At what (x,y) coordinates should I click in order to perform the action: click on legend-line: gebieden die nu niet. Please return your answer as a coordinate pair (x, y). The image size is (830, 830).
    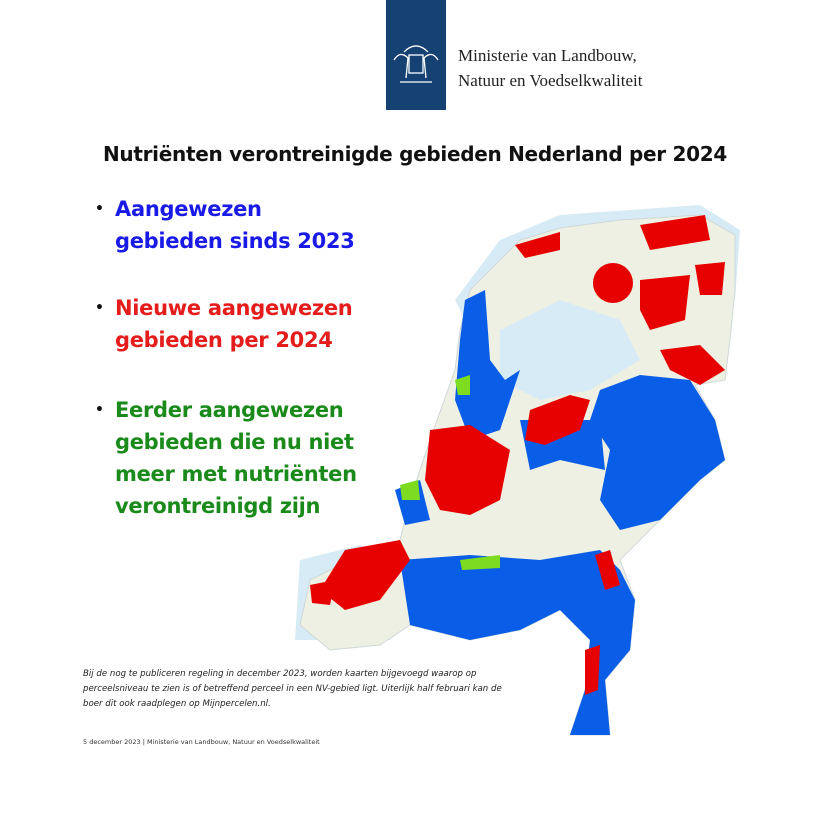
    Looking at the image, I should click on (234, 442).